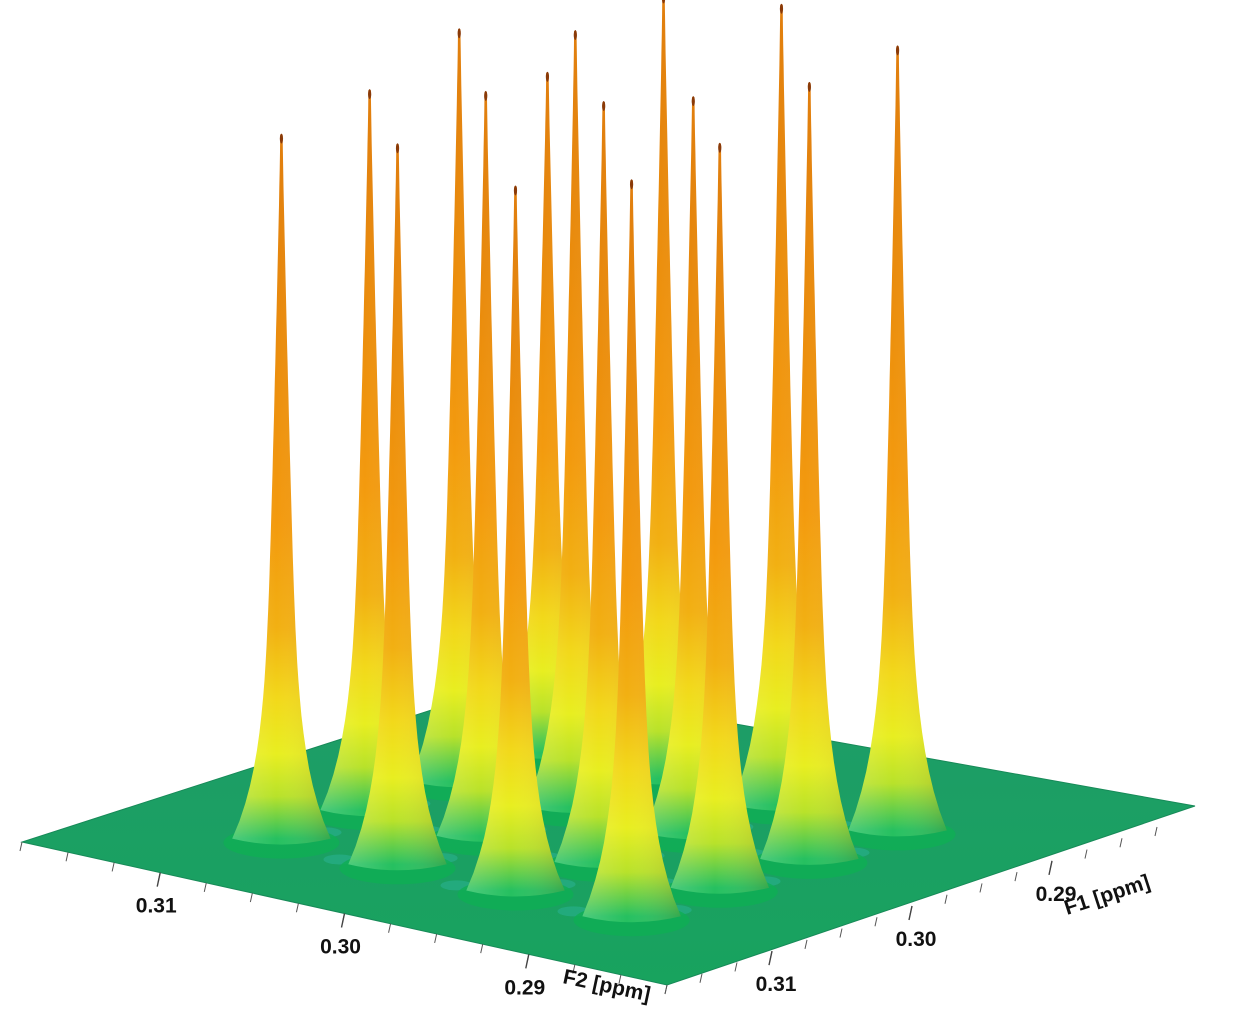  I want to click on f1-tick-label: 0.30, so click(916, 939).